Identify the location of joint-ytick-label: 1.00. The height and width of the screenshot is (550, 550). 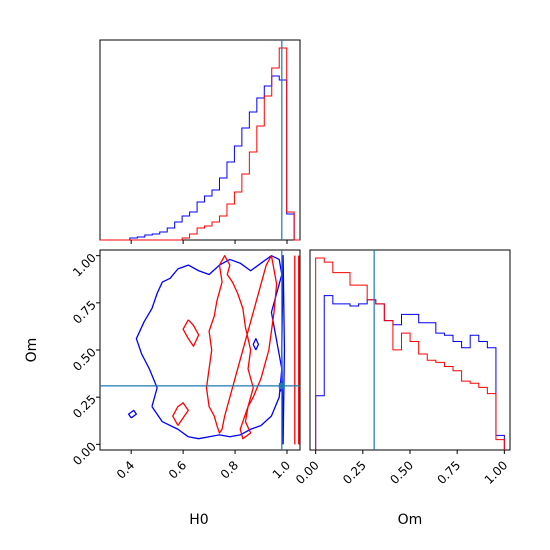
(84, 265).